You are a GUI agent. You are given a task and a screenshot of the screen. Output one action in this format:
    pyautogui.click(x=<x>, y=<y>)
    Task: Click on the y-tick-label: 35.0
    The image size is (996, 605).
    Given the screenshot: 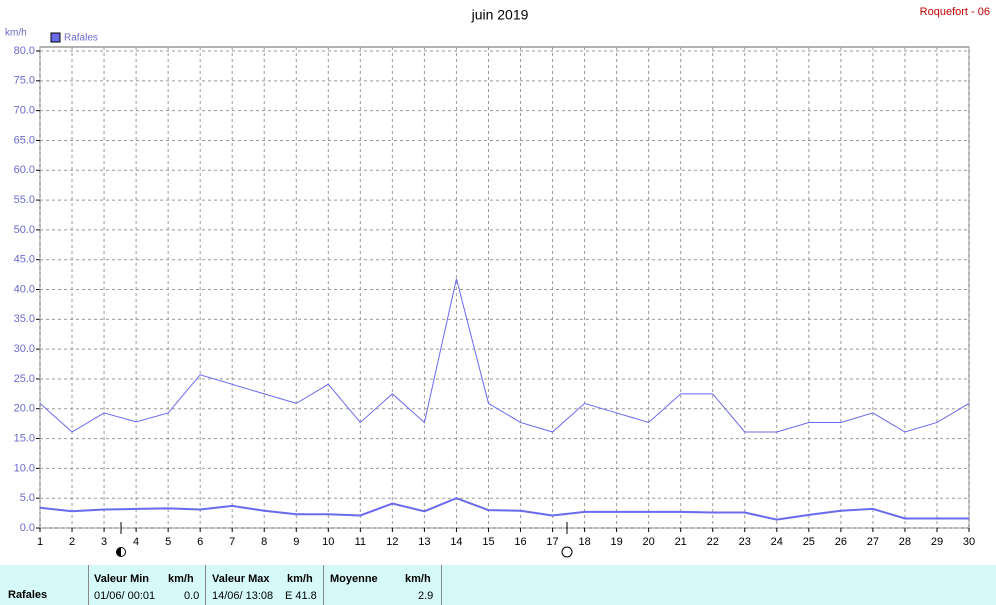 What is the action you would take?
    pyautogui.click(x=24, y=319)
    